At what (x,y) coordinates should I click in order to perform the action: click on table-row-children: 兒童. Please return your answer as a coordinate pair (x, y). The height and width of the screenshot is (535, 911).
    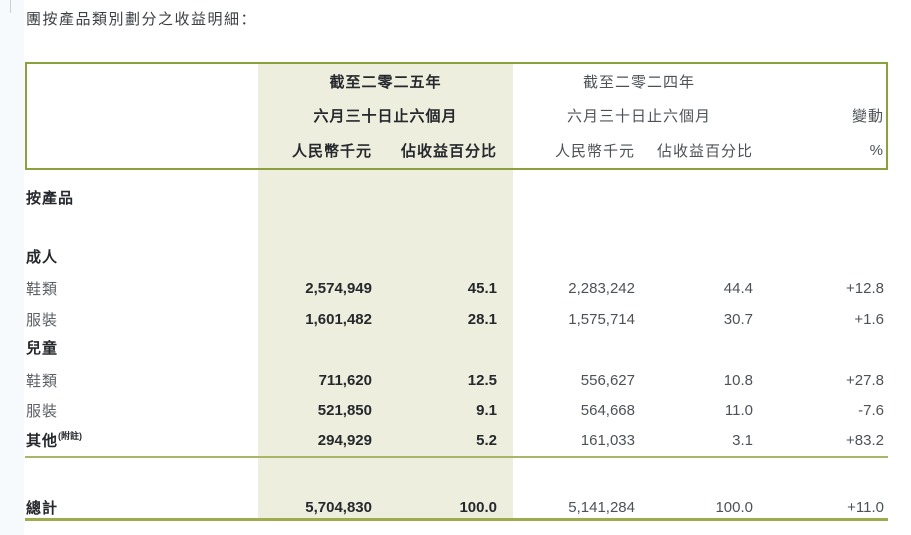
    Looking at the image, I should click on (456, 347).